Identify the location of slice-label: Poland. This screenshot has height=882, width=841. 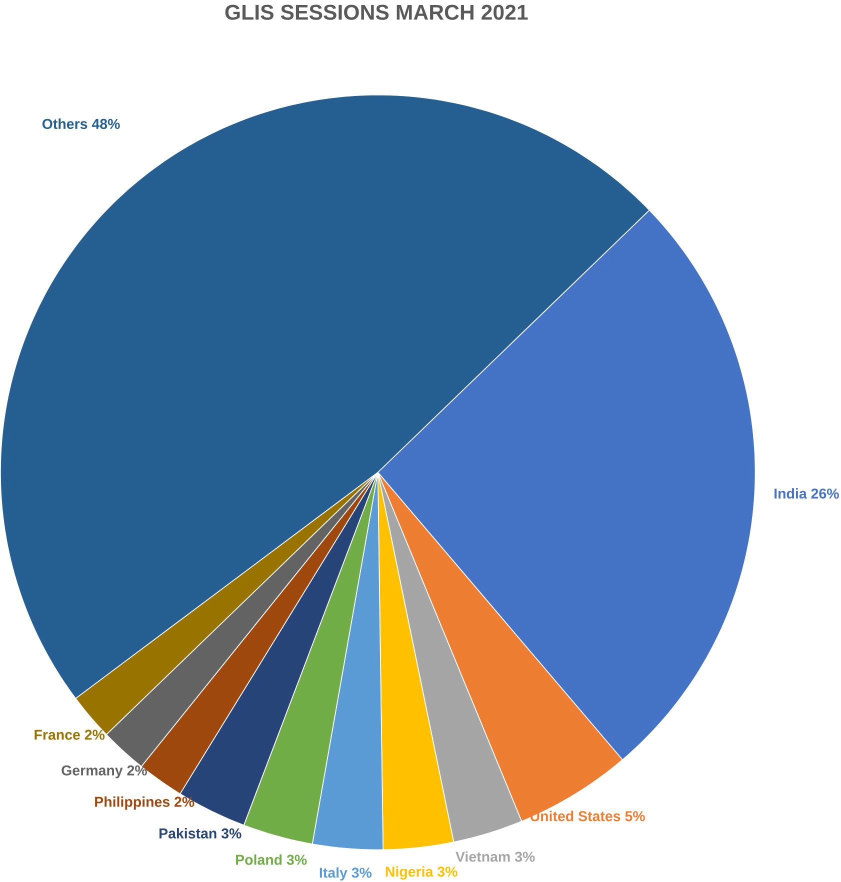
(259, 859).